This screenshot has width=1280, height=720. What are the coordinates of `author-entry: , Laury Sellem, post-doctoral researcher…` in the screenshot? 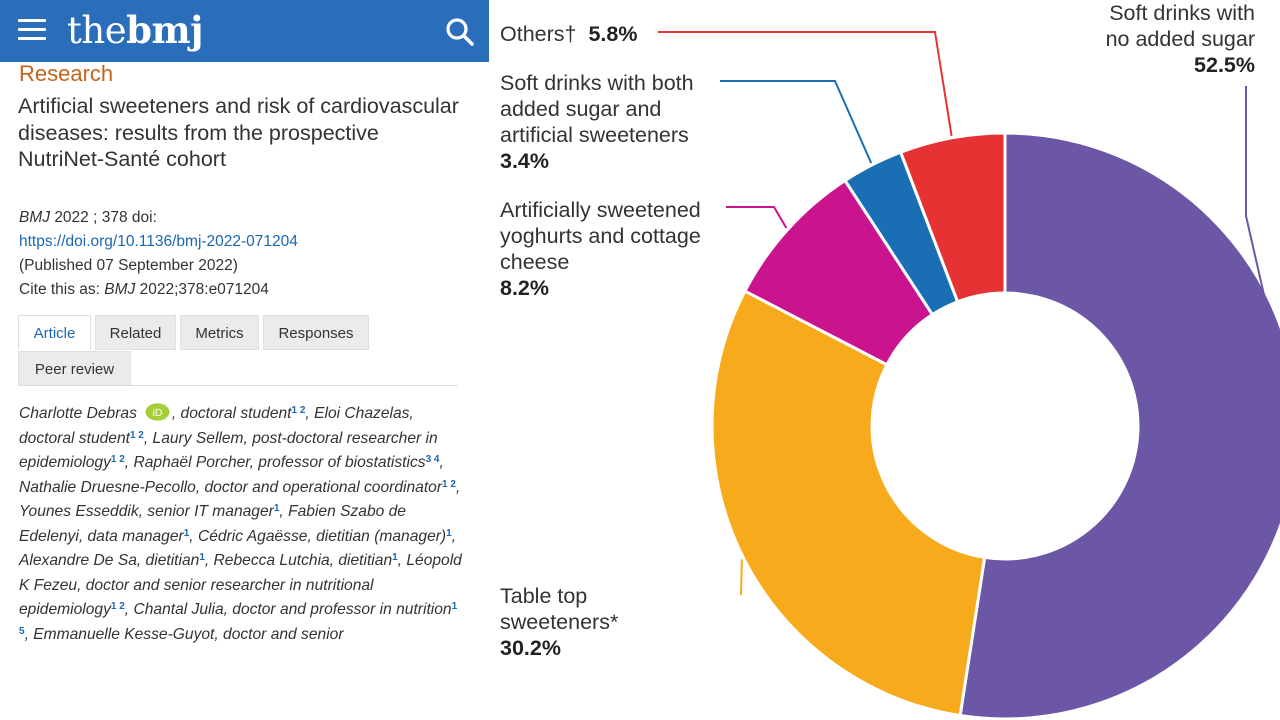 It's located at (228, 450).